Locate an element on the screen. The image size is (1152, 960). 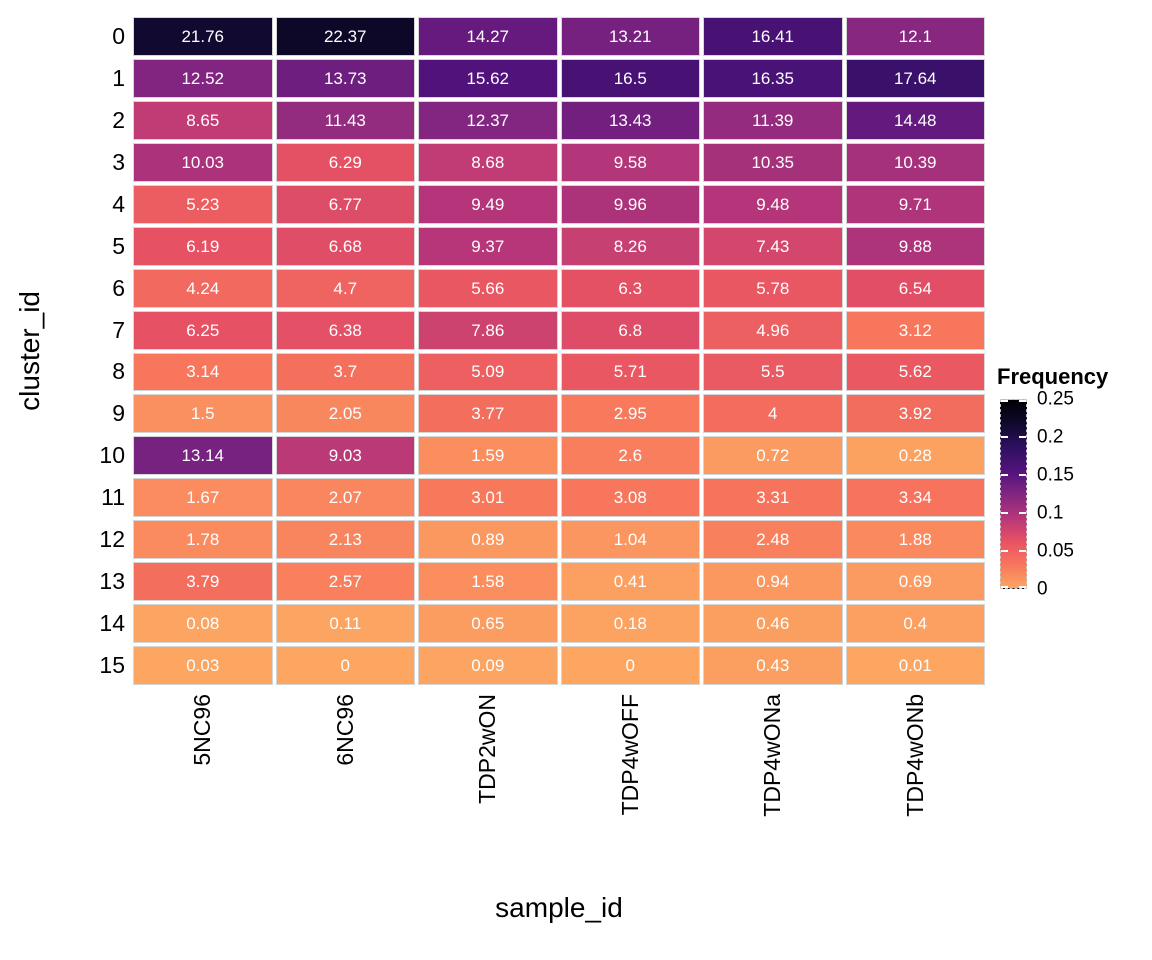
heatmap-cell: 3.7 is located at coordinates (345, 372).